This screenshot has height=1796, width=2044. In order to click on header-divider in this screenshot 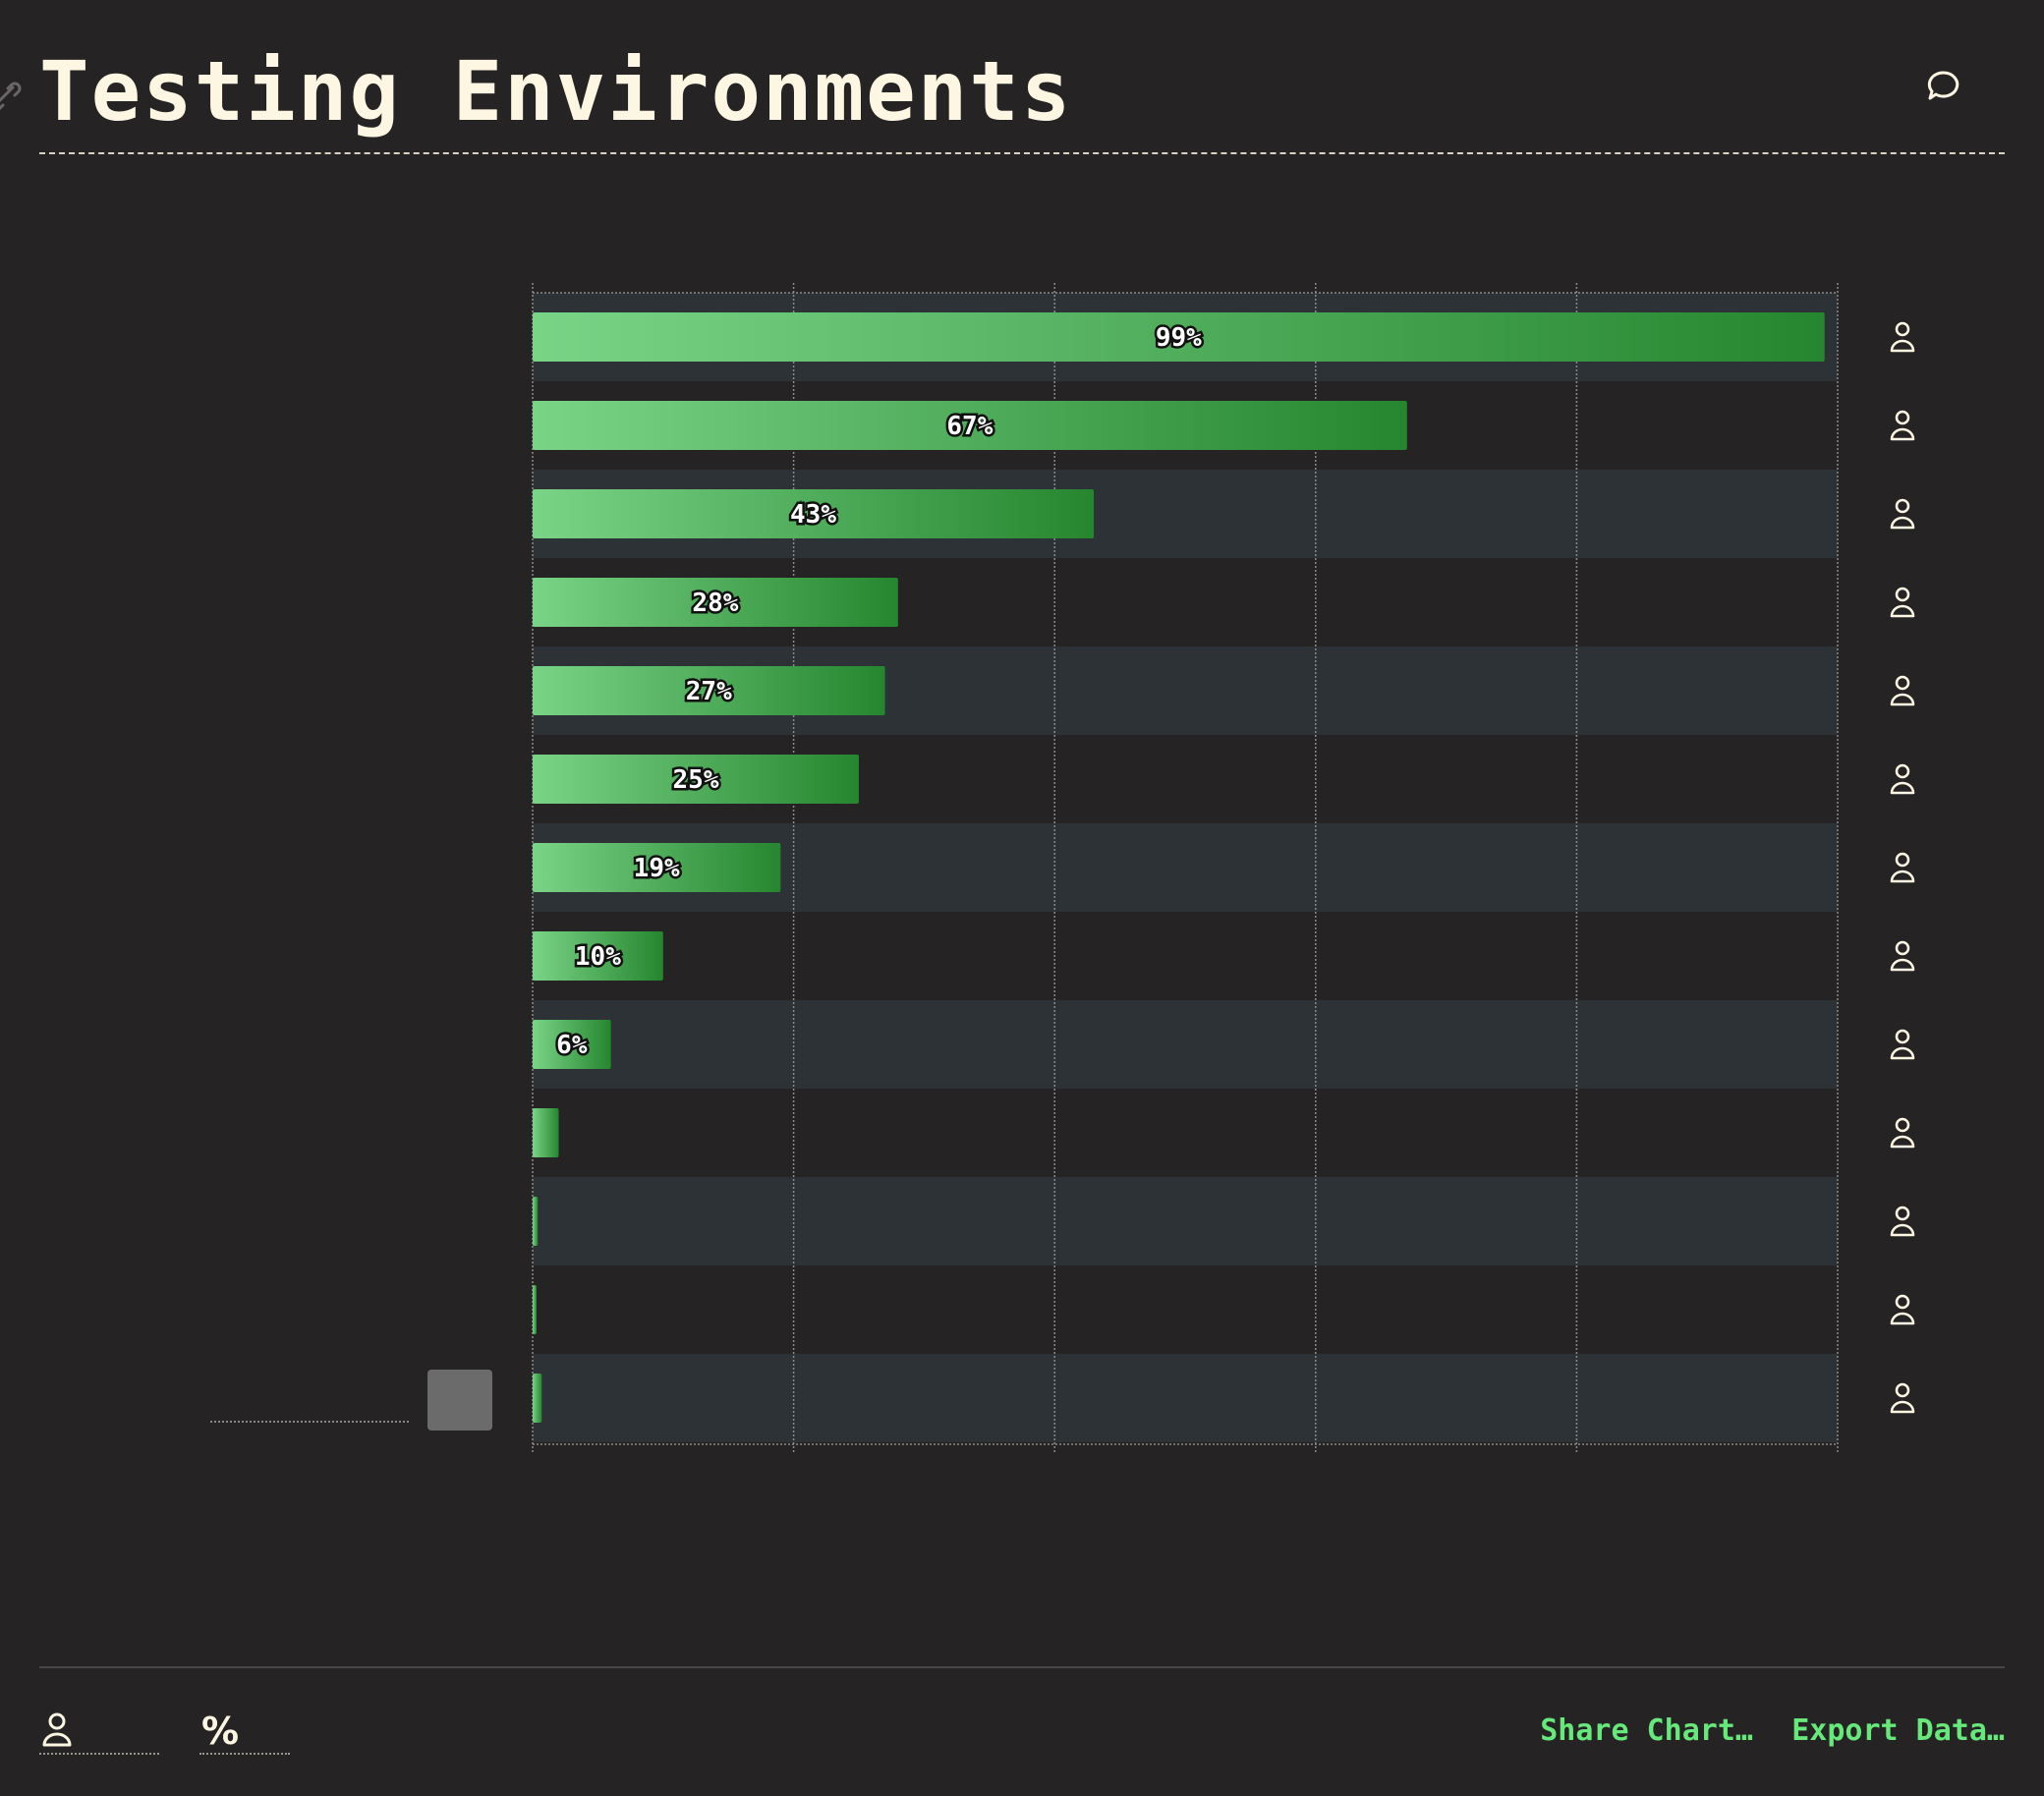, I will do `click(1022, 153)`.